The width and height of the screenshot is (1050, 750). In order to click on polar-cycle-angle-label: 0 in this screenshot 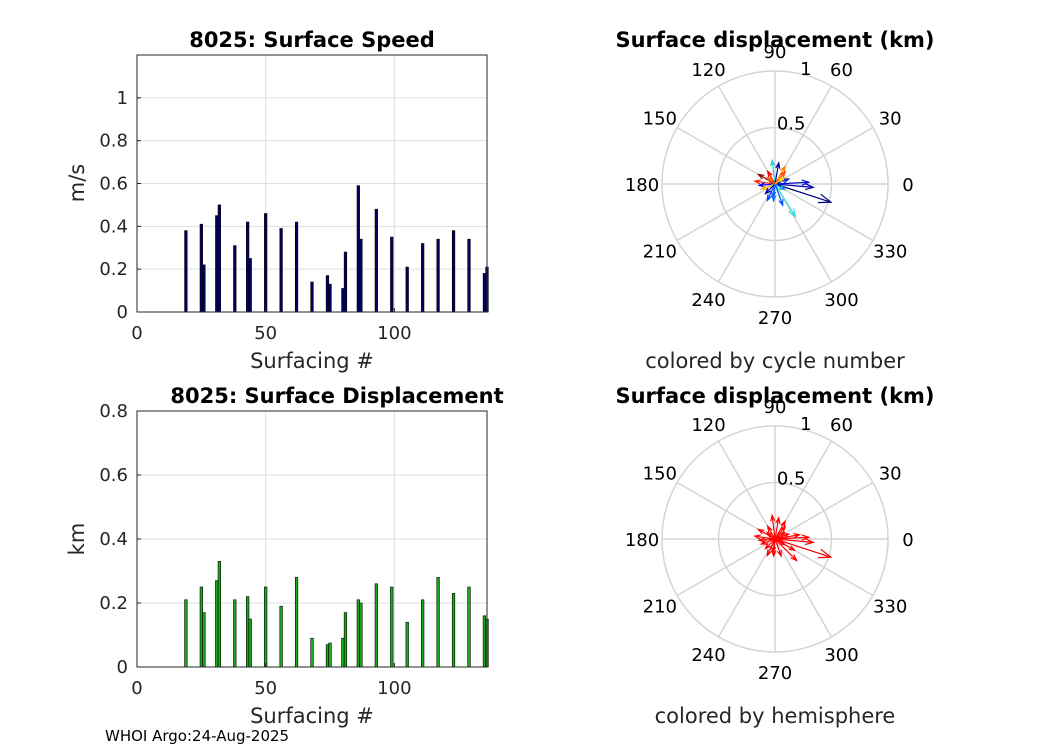, I will do `click(907, 185)`.